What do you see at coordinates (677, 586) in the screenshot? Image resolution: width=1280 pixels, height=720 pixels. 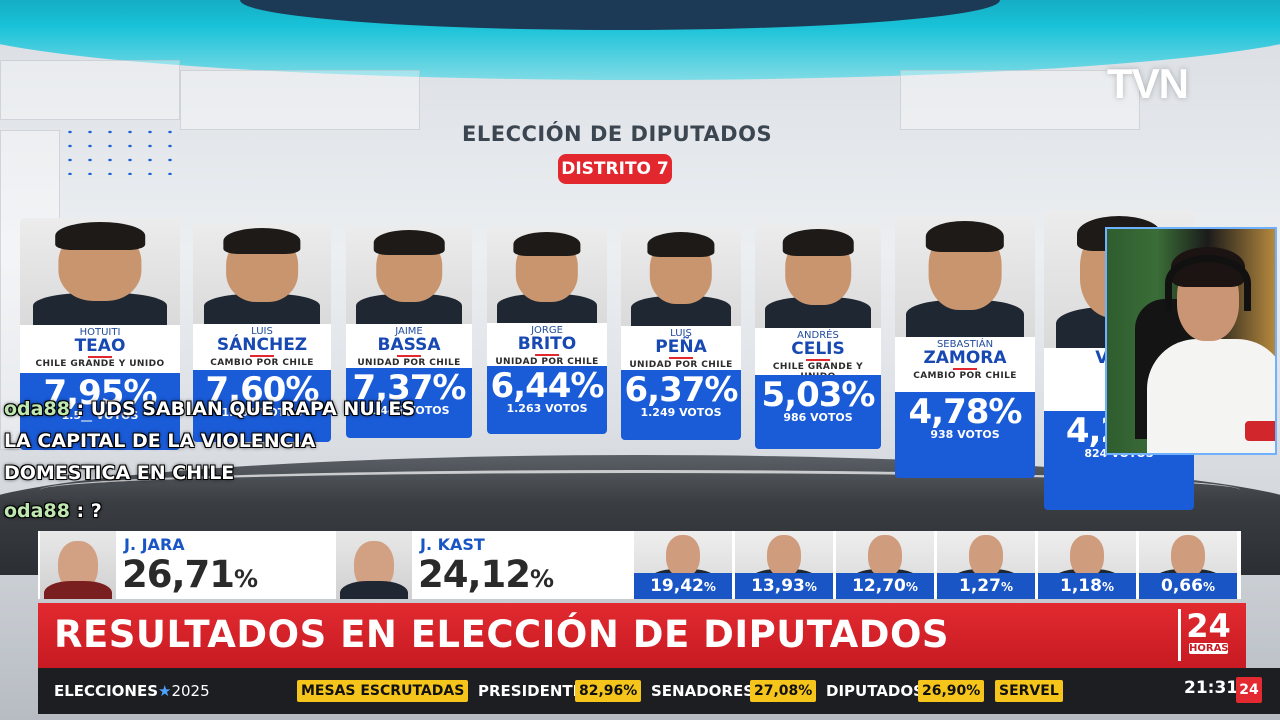 I see `percentage-value: 19,42` at bounding box center [677, 586].